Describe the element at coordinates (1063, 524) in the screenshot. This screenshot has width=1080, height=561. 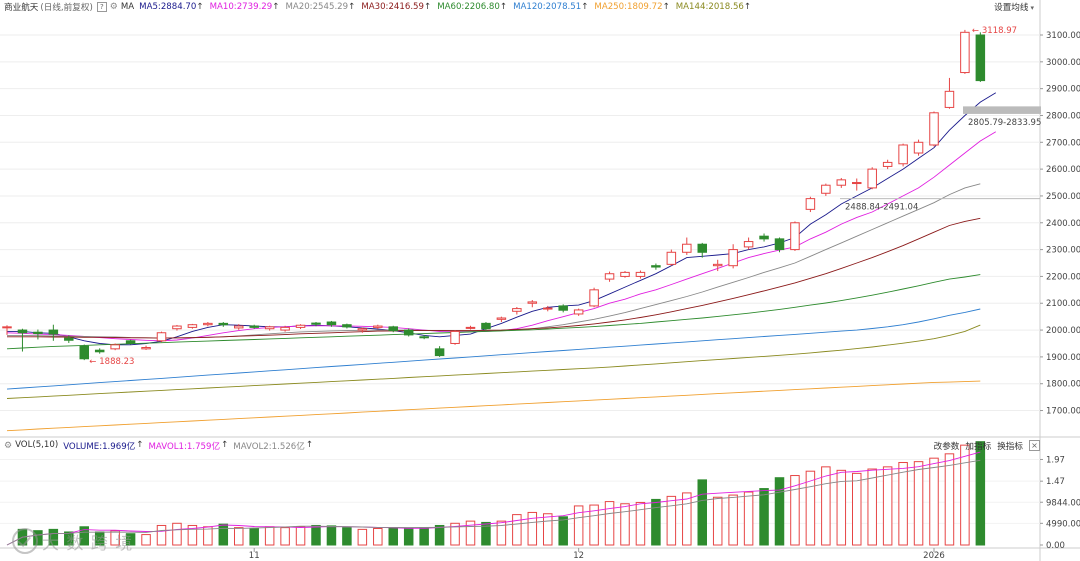
I see `volume-tick-label: 4990.00` at that location.